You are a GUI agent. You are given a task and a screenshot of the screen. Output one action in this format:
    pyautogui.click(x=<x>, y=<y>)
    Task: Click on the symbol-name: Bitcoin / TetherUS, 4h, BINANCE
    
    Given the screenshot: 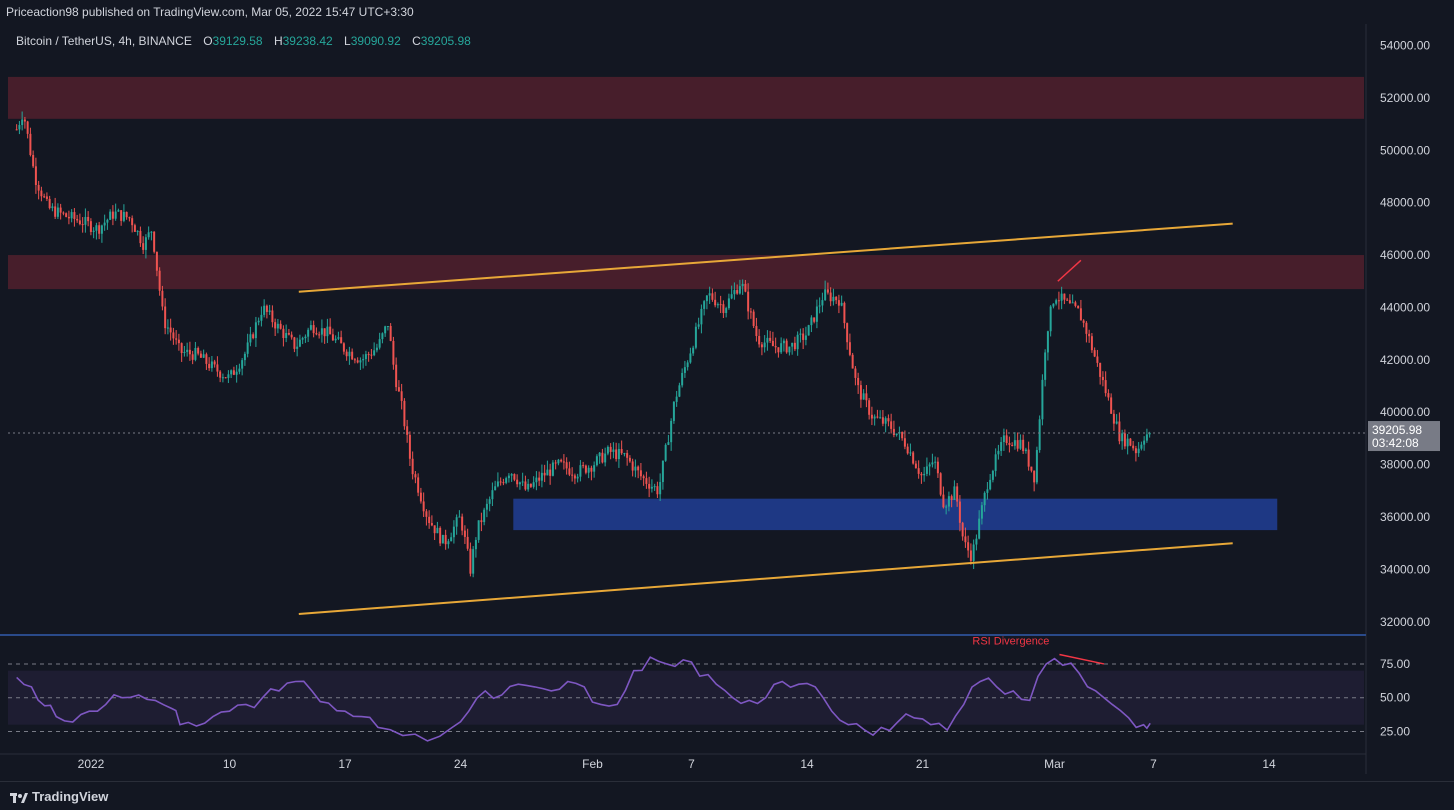 What is the action you would take?
    pyautogui.click(x=104, y=41)
    